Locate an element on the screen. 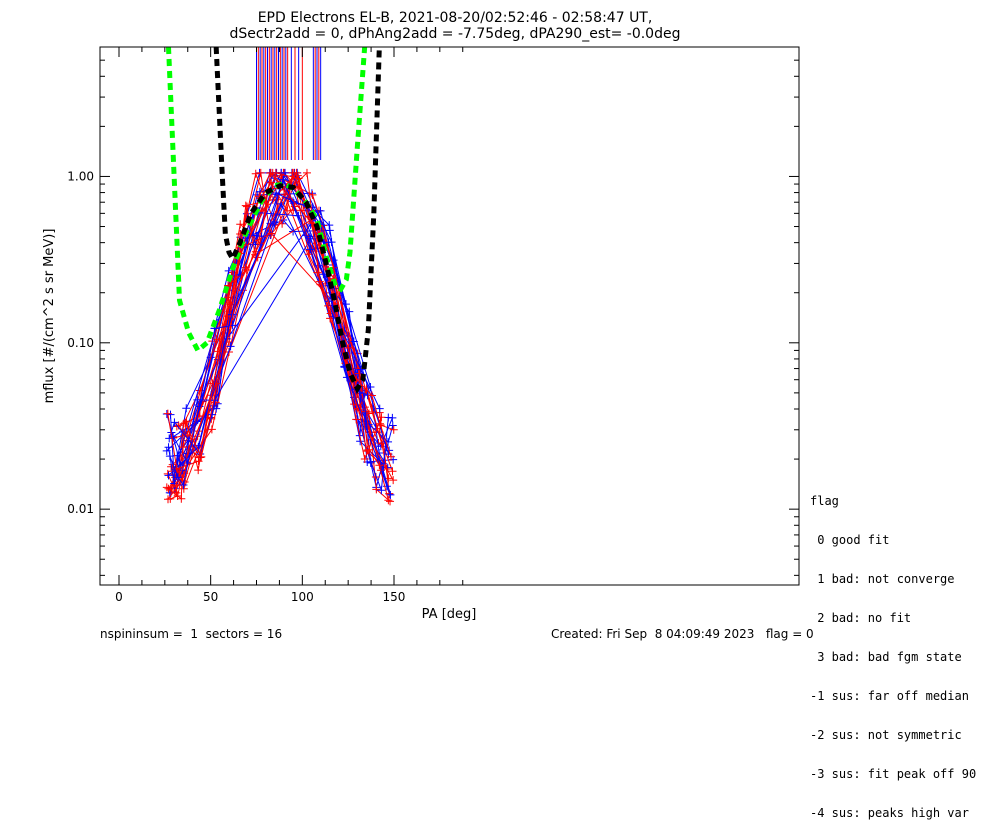  x-tick-label: 150 is located at coordinates (394, 597).